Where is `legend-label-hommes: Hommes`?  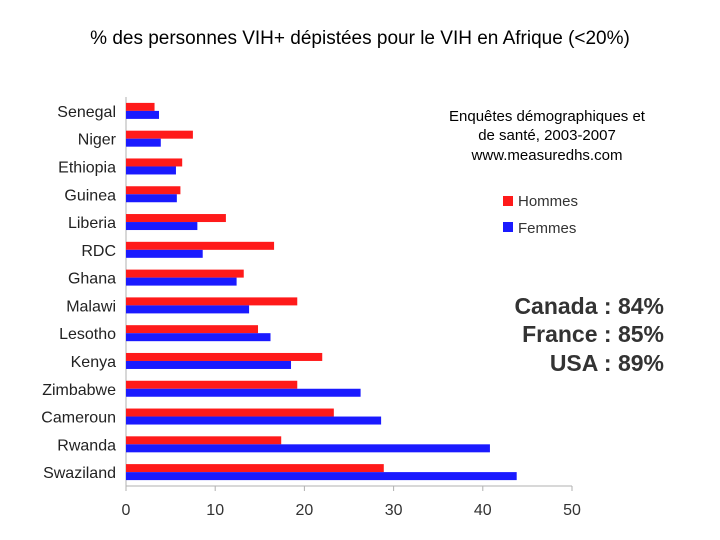
legend-label-hommes: Hommes is located at coordinates (548, 201).